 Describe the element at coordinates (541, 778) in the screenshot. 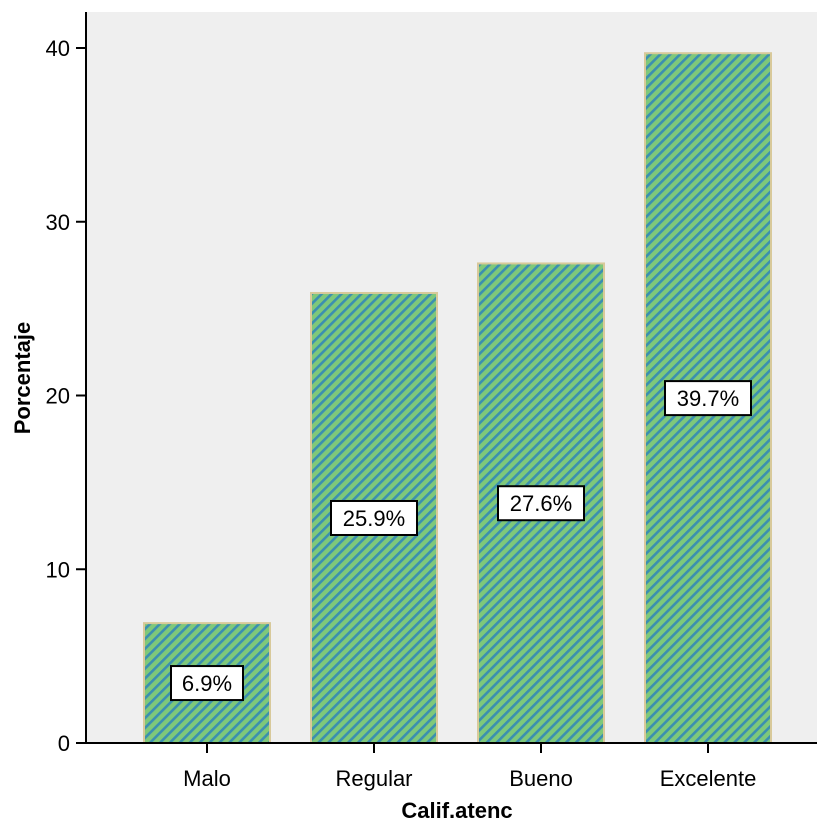

I see `x-tick-label: Bueno` at that location.